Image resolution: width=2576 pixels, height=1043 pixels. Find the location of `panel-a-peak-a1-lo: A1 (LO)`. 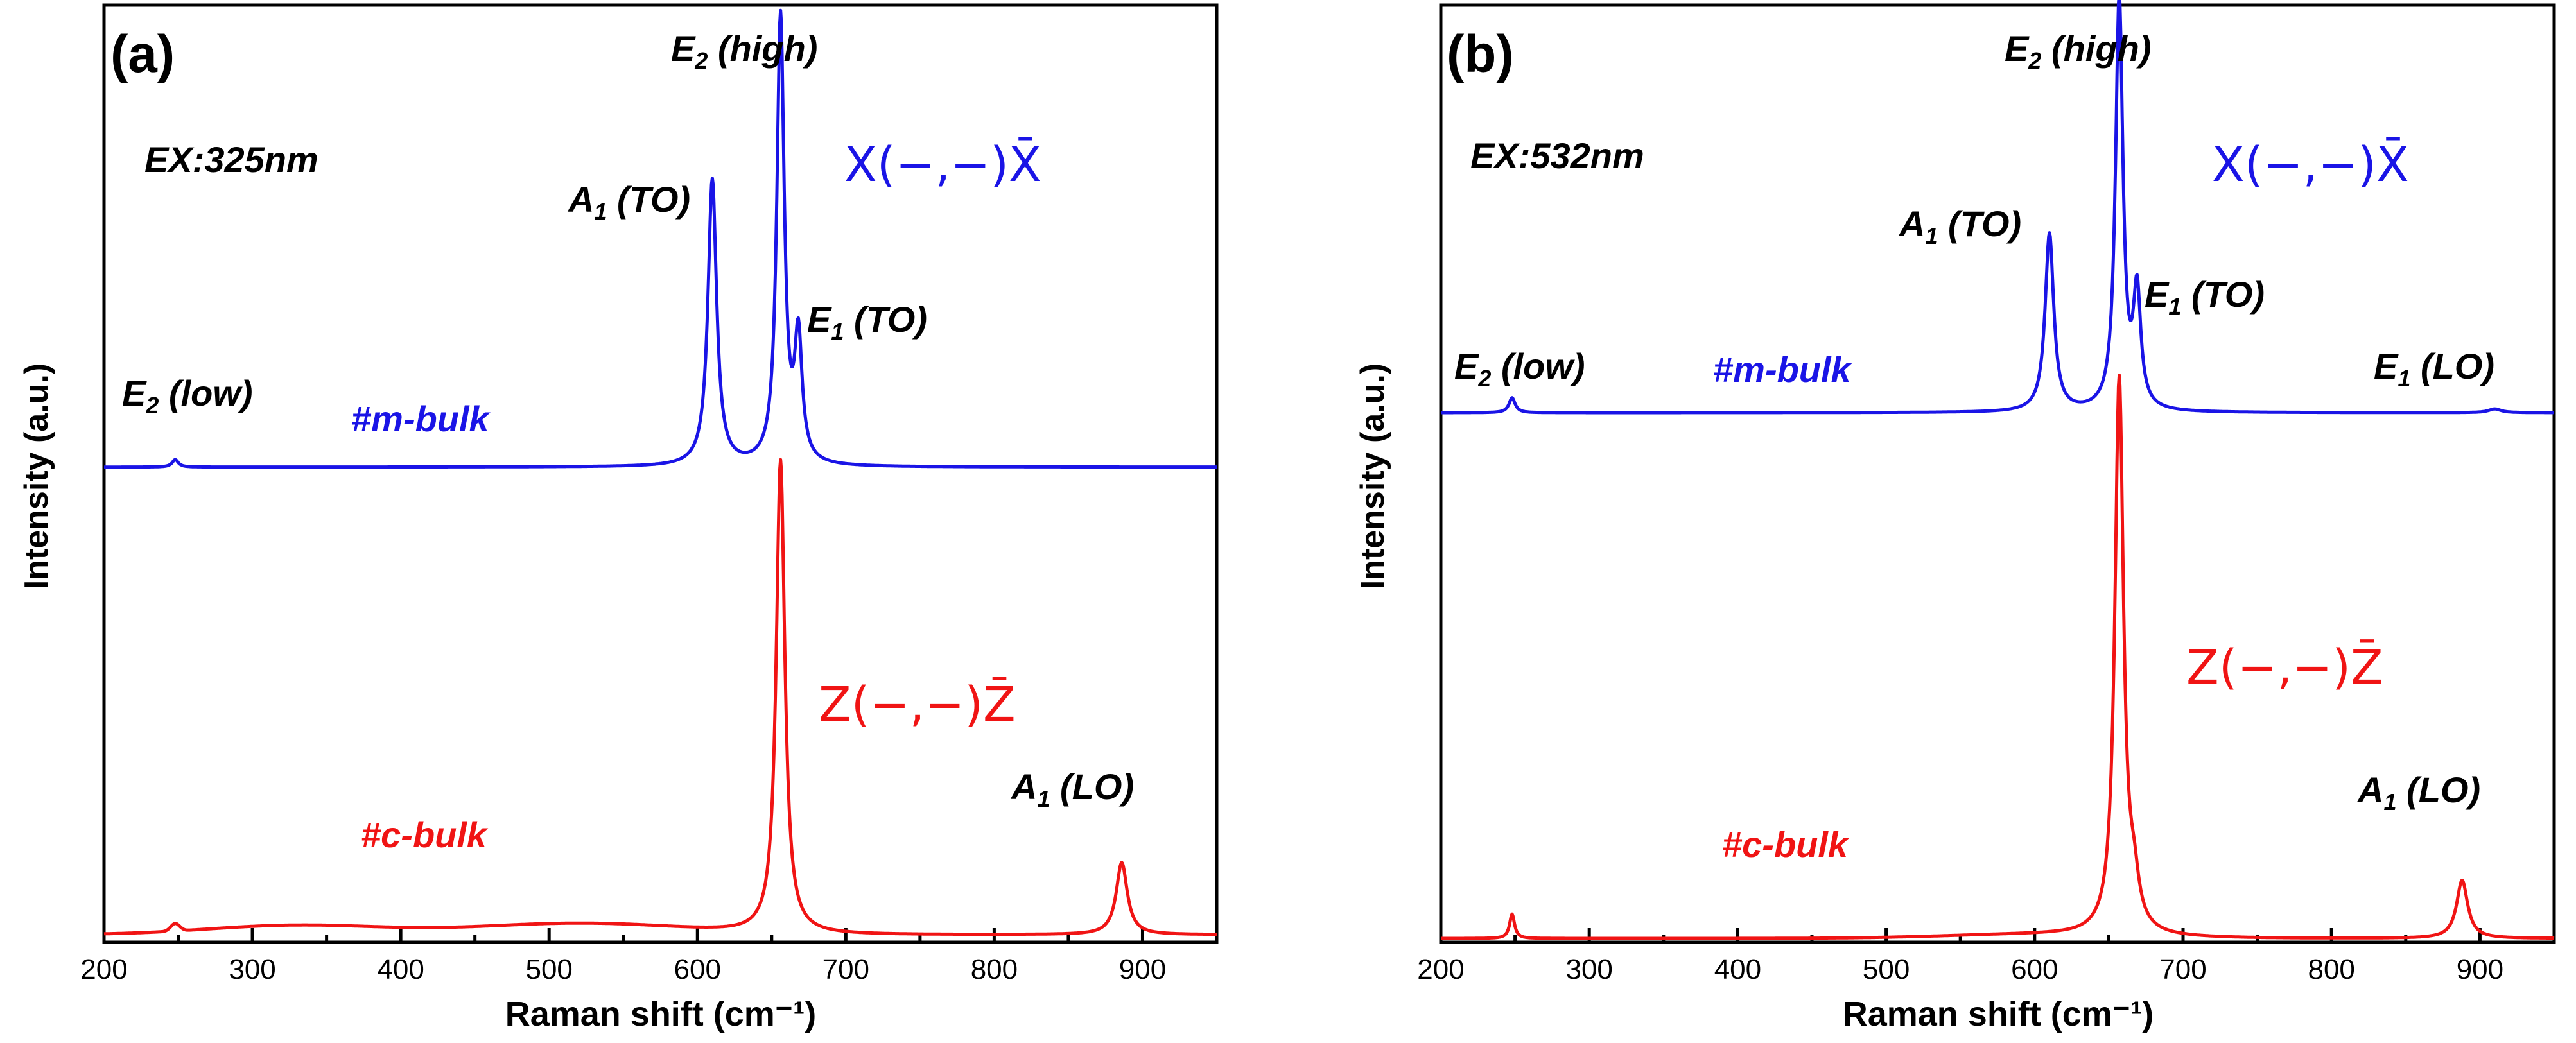

panel-a-peak-a1-lo: A1 (LO) is located at coordinates (1072, 789).